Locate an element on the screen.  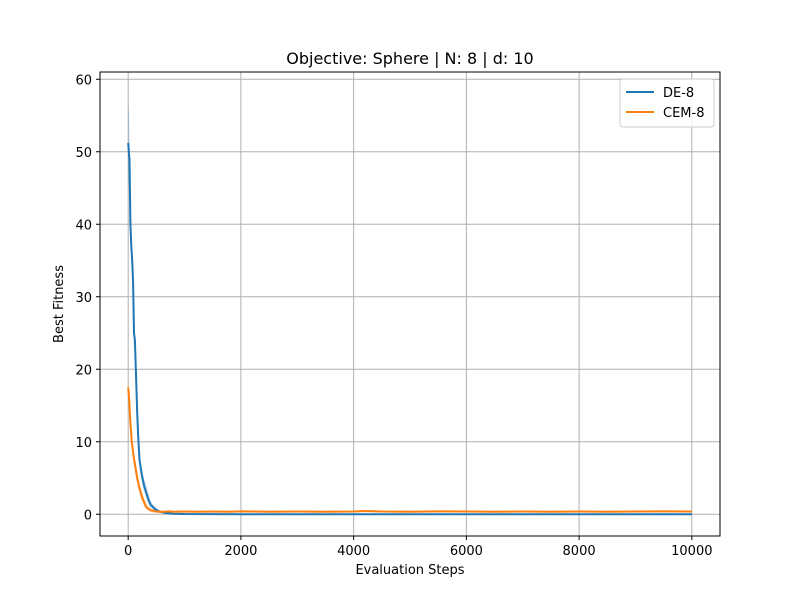
y-tick-label: 60 is located at coordinates (83, 80).